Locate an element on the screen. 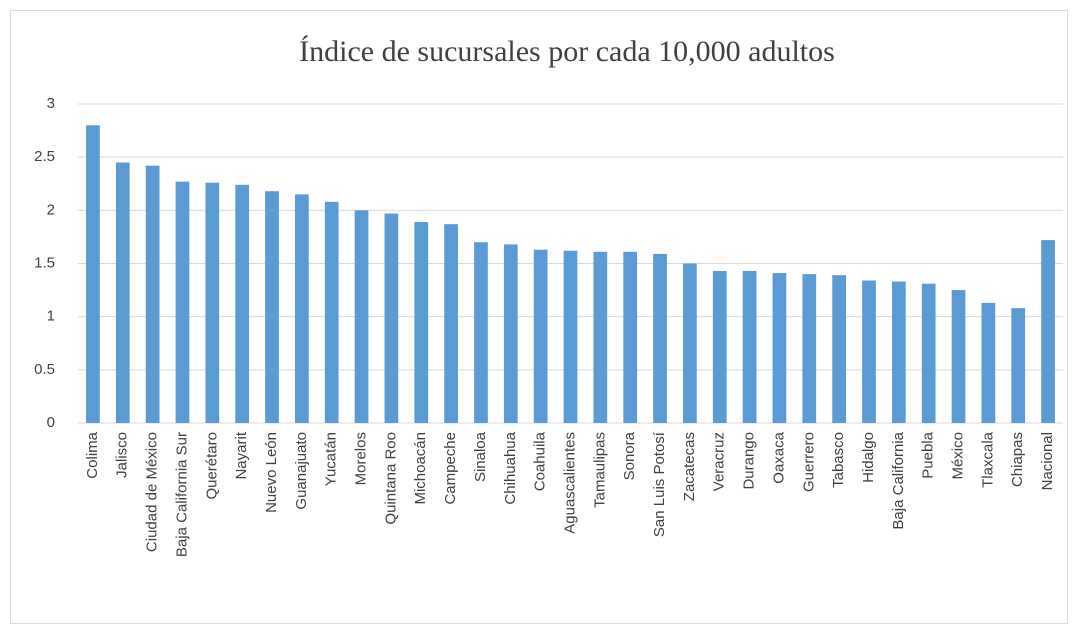 The width and height of the screenshot is (1078, 625). x-tick-label: Coahuila is located at coordinates (540, 461).